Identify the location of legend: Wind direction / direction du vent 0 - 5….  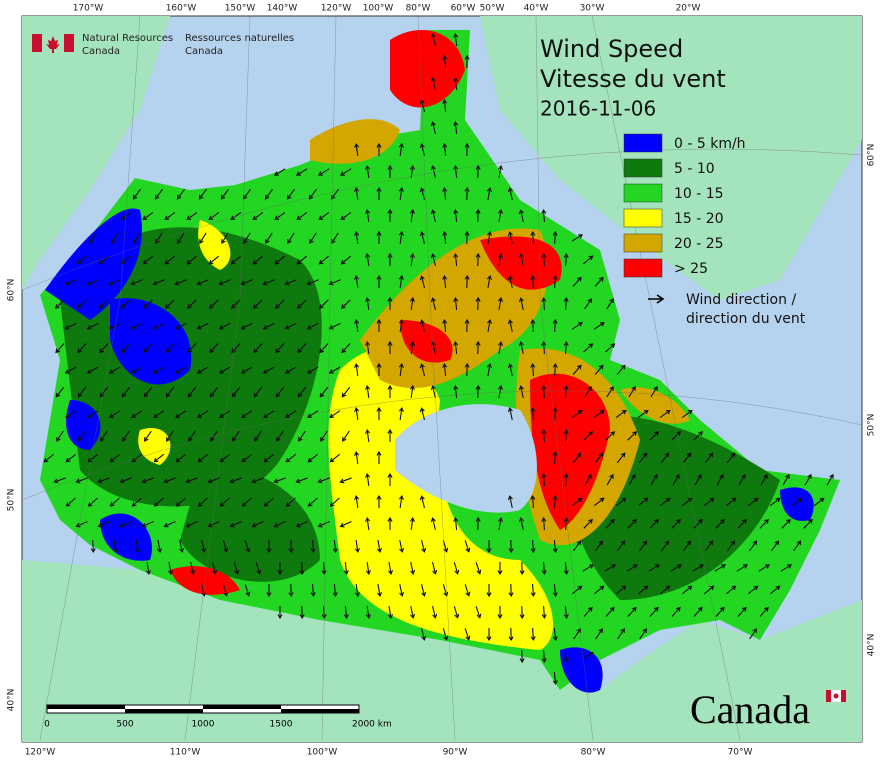
(714, 230).